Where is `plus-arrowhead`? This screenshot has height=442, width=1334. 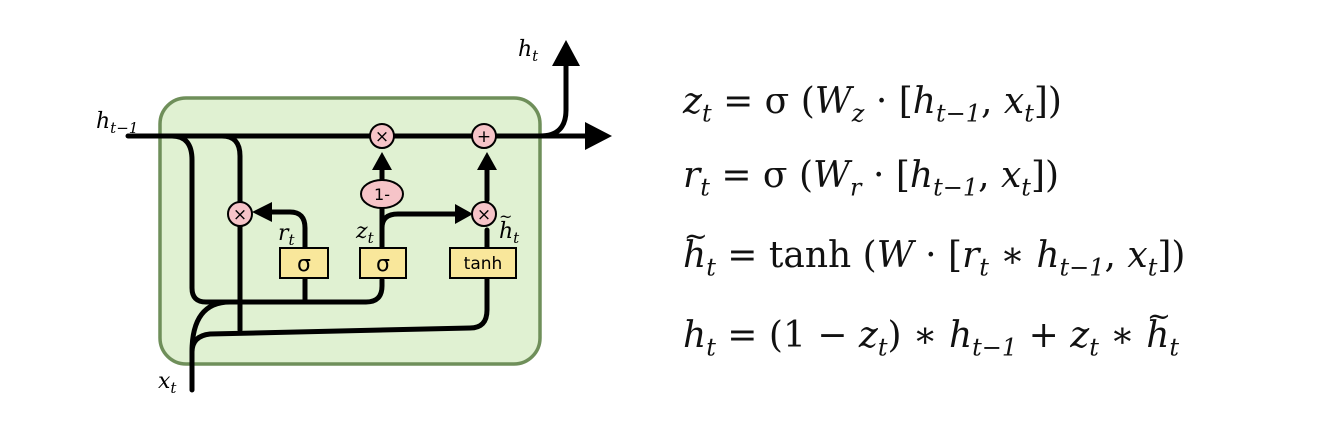 plus-arrowhead is located at coordinates (487, 161).